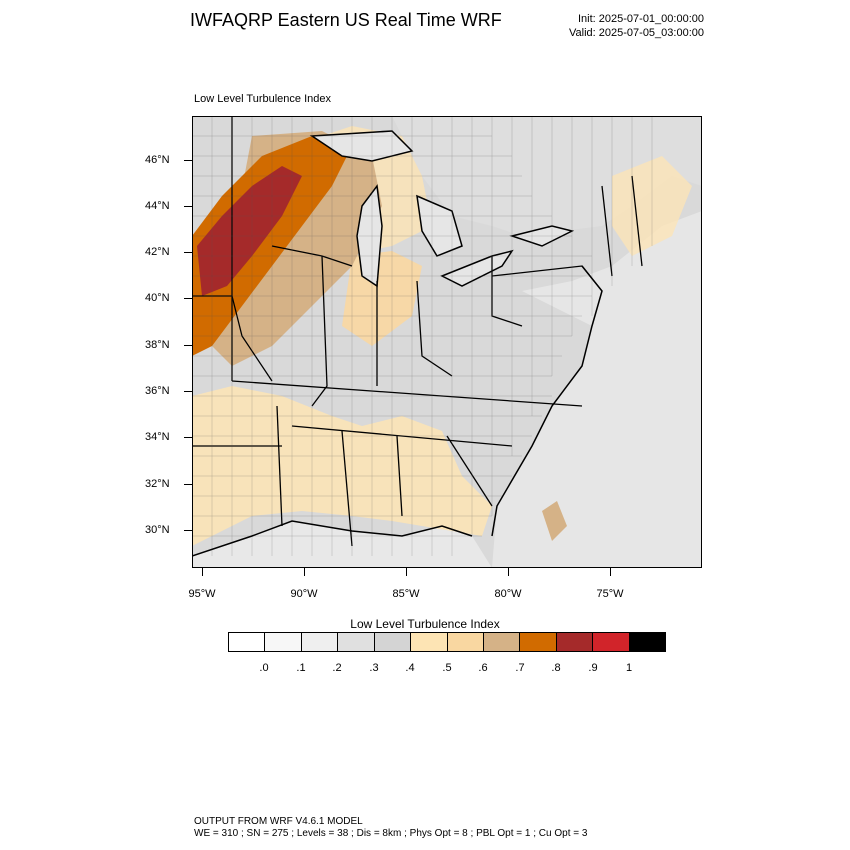  Describe the element at coordinates (157, 530) in the screenshot. I see `lat-label-30: 30°N` at that location.